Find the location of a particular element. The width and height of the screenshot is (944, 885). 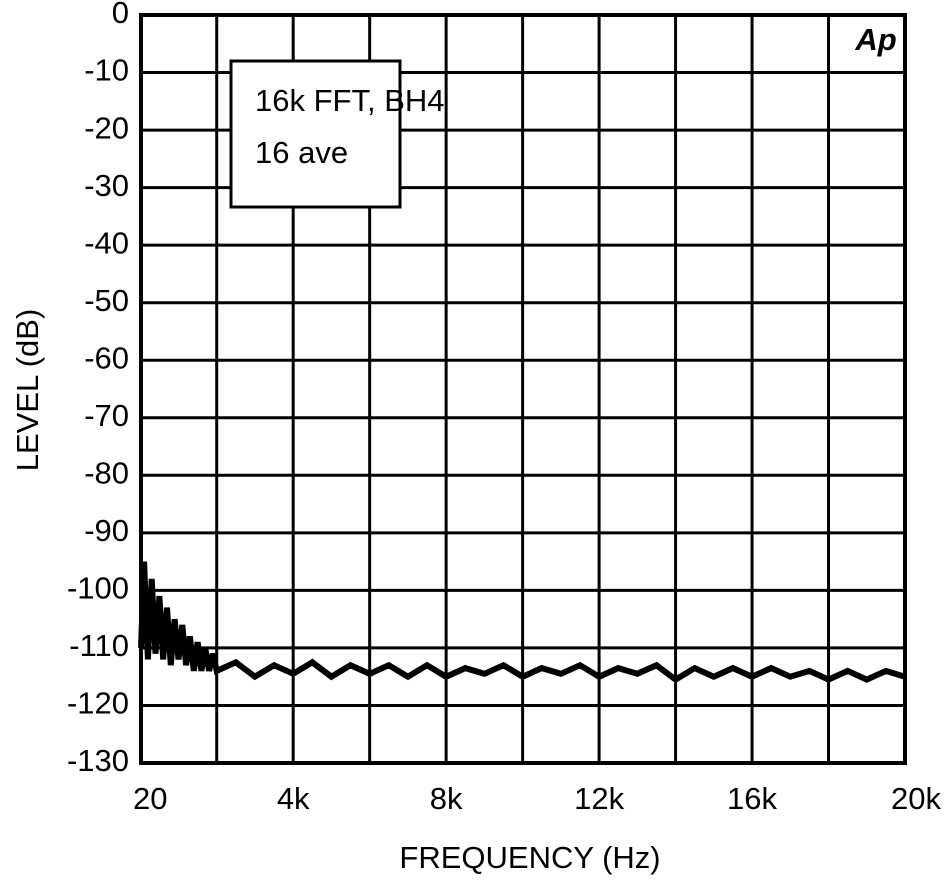

x-tick-label: 20k is located at coordinates (916, 798).